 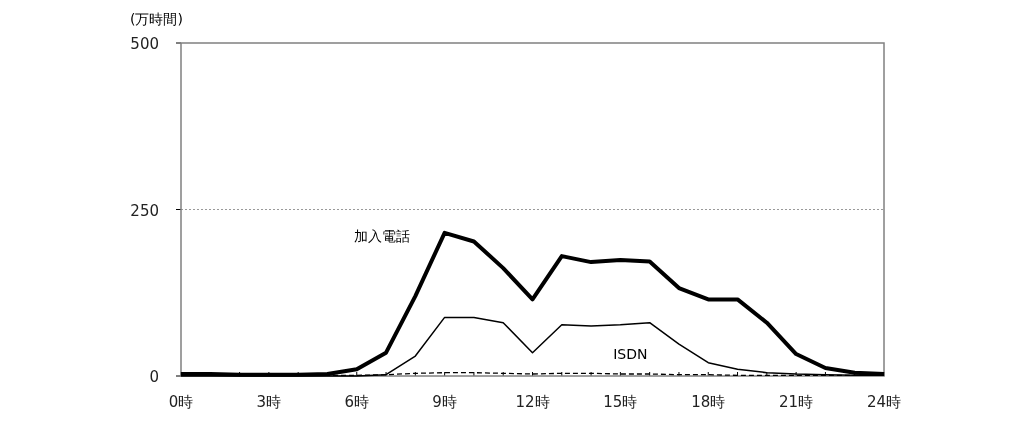 I want to click on y-axis-title: (万時間), so click(x=156, y=19).